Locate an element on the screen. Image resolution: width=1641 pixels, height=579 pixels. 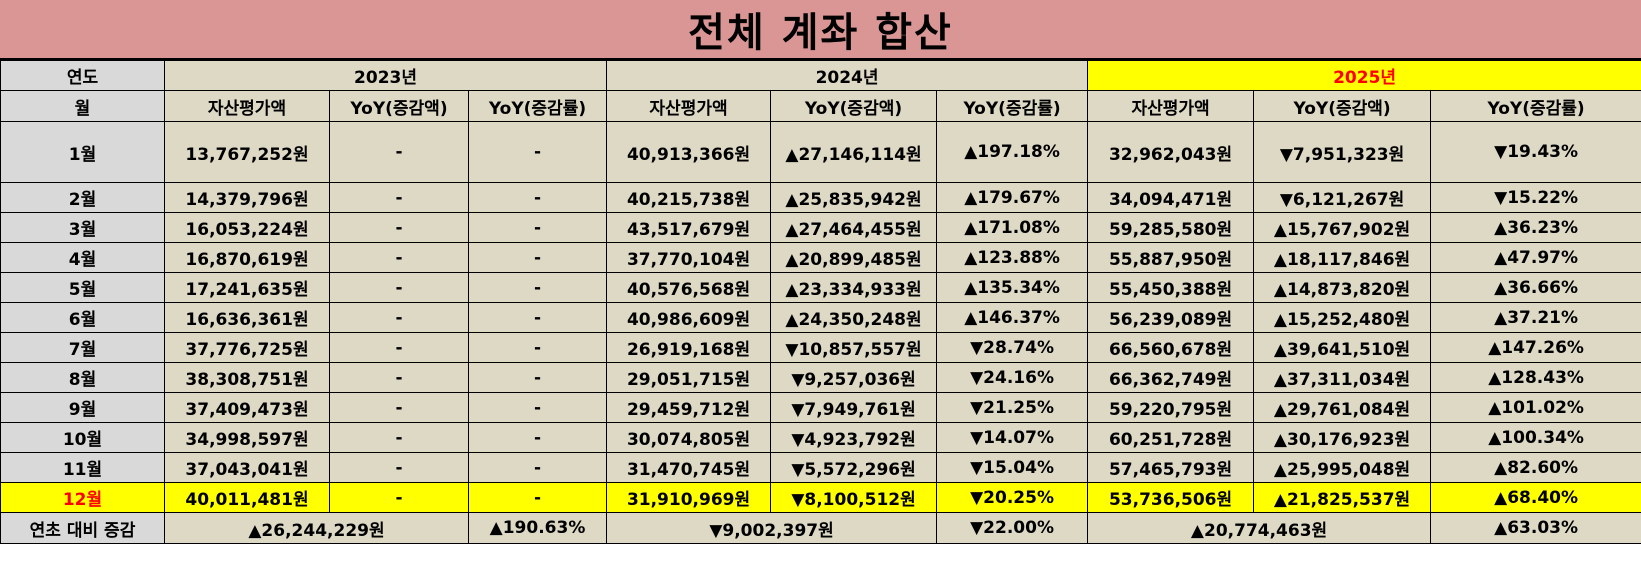
rate-2025-cell: ▲101.02% is located at coordinates (1535, 407).